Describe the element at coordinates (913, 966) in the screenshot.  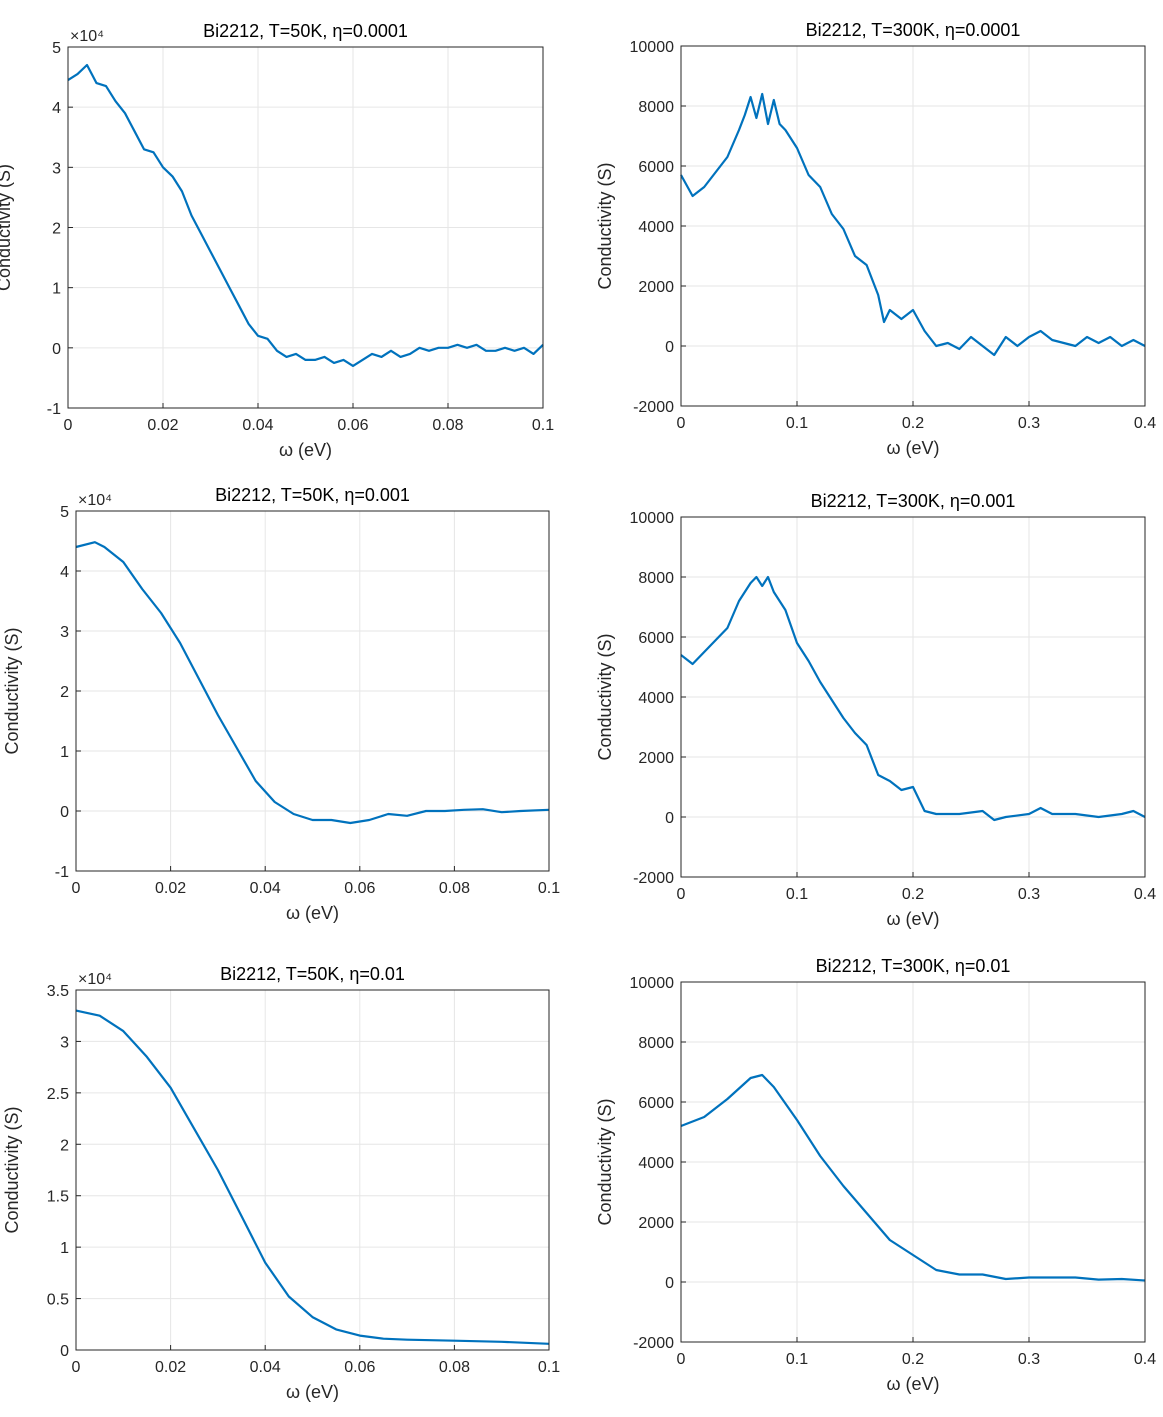
I see `chart-title: Bi2212, T=300K, η=0.01` at that location.